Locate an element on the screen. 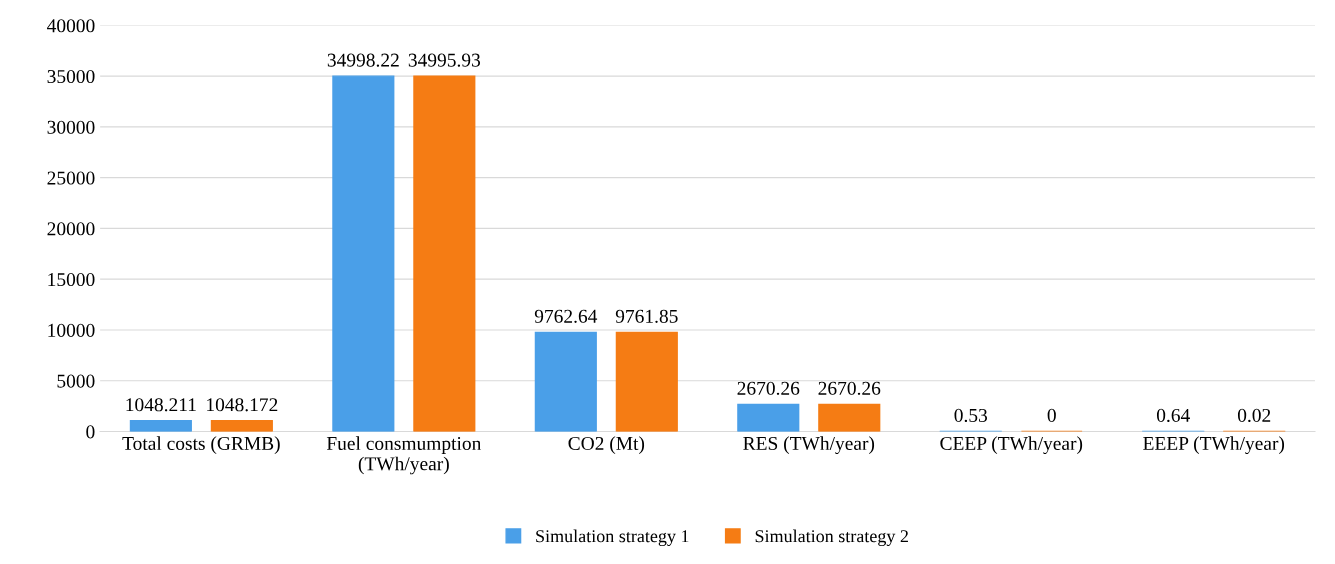 The image size is (1335, 564). data-label: 34995.93 is located at coordinates (444, 60).